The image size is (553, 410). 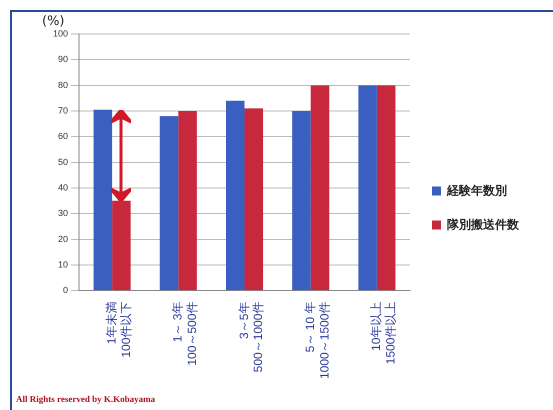 I want to click on x-tick-label: 1～ 3年 100～500件, so click(x=185, y=334).